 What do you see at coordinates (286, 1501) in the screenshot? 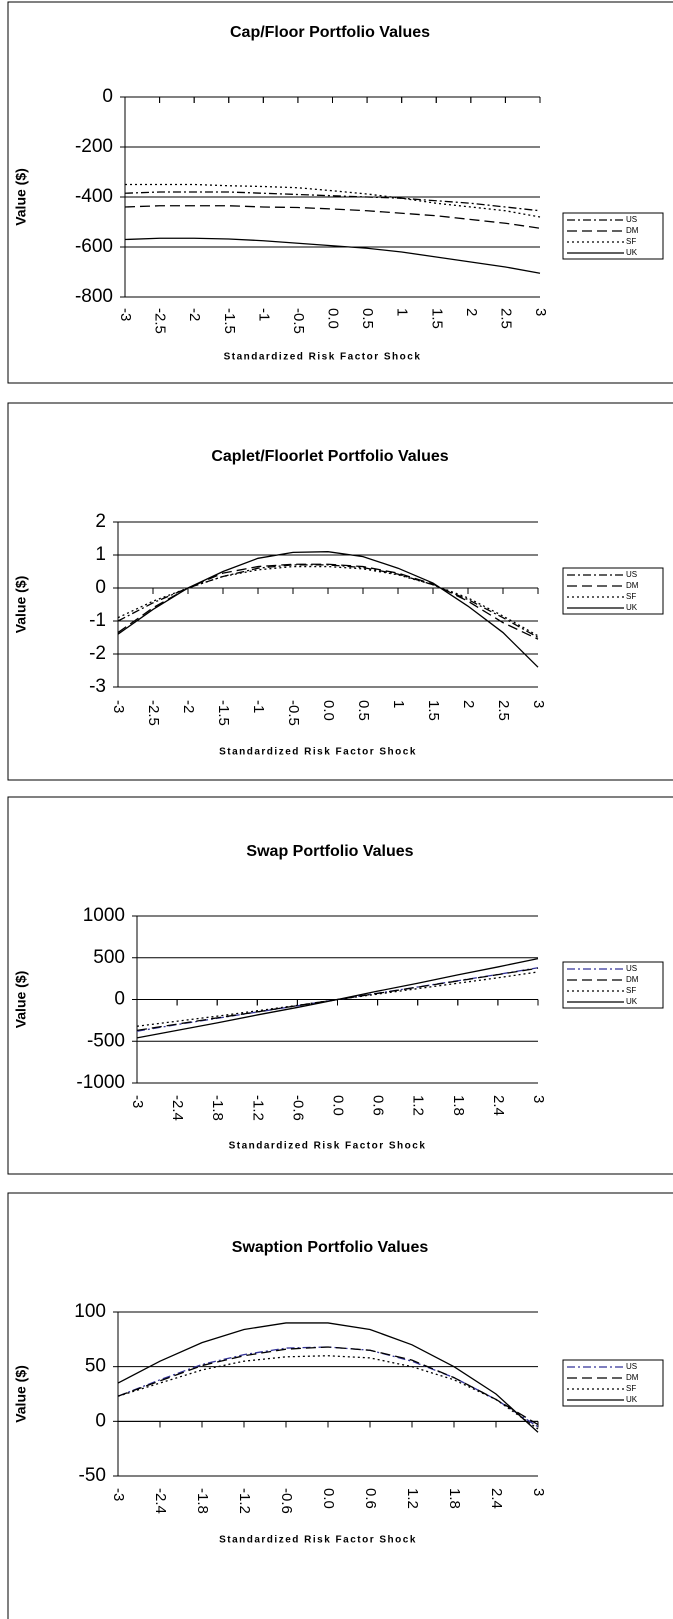
I see `x-tick-label: -0.6` at bounding box center [286, 1501].